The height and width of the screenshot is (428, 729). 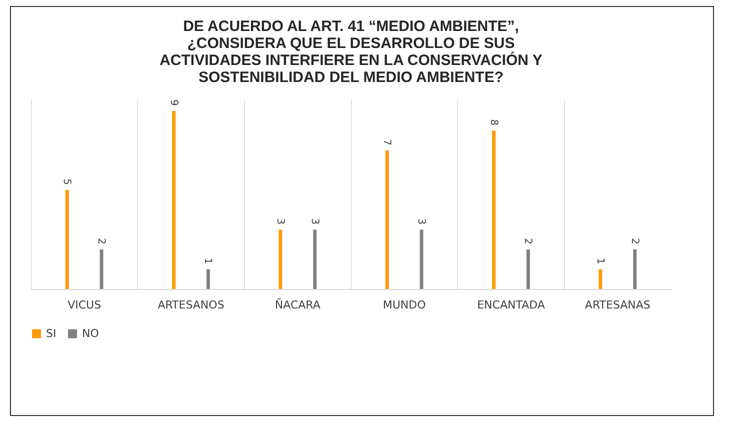 I want to click on data-label: 5, so click(x=66, y=182).